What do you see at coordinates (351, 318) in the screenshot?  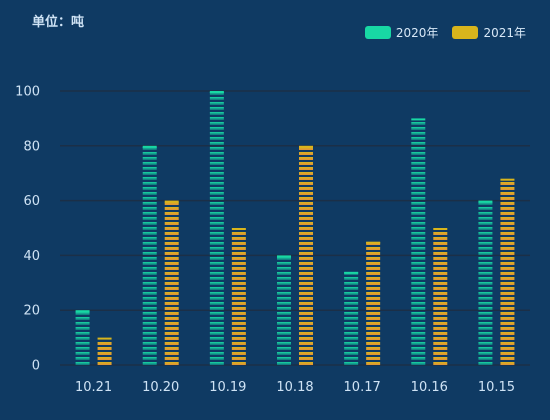 I see `bar-series-1-10.17` at bounding box center [351, 318].